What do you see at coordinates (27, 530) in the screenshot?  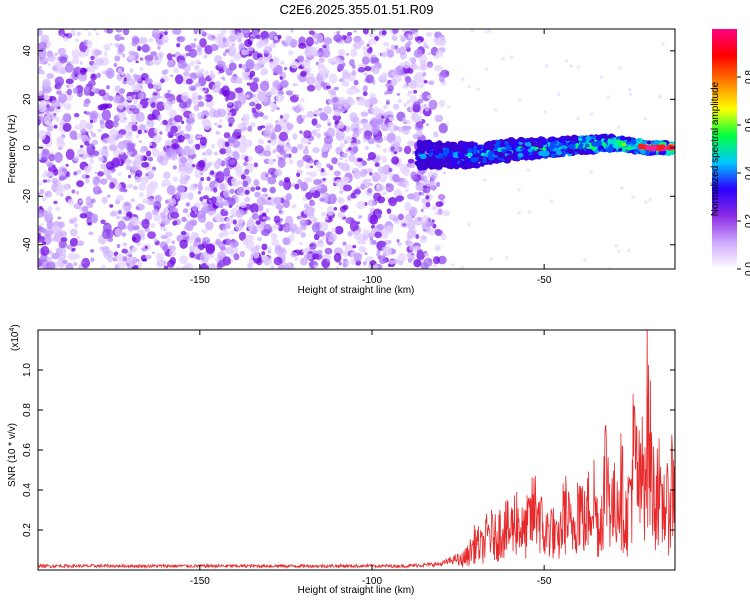 I see `snr-y-tick-label: 0.2` at bounding box center [27, 530].